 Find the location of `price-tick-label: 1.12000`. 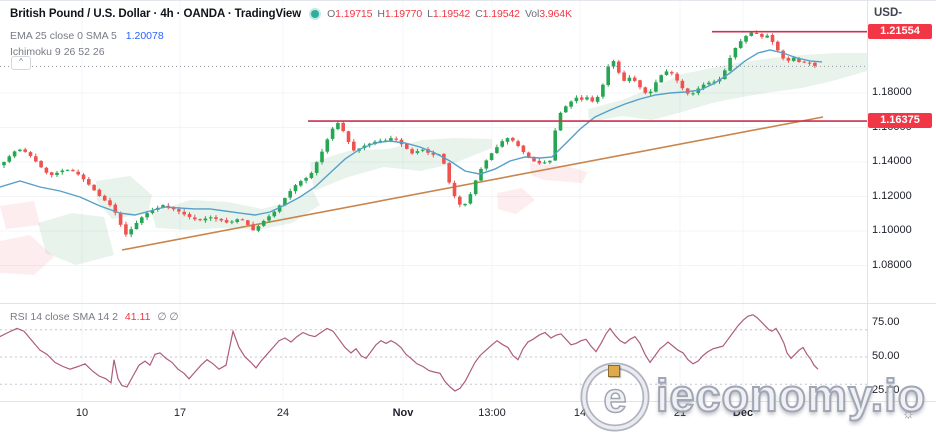

price-tick-label: 1.12000 is located at coordinates (892, 195).